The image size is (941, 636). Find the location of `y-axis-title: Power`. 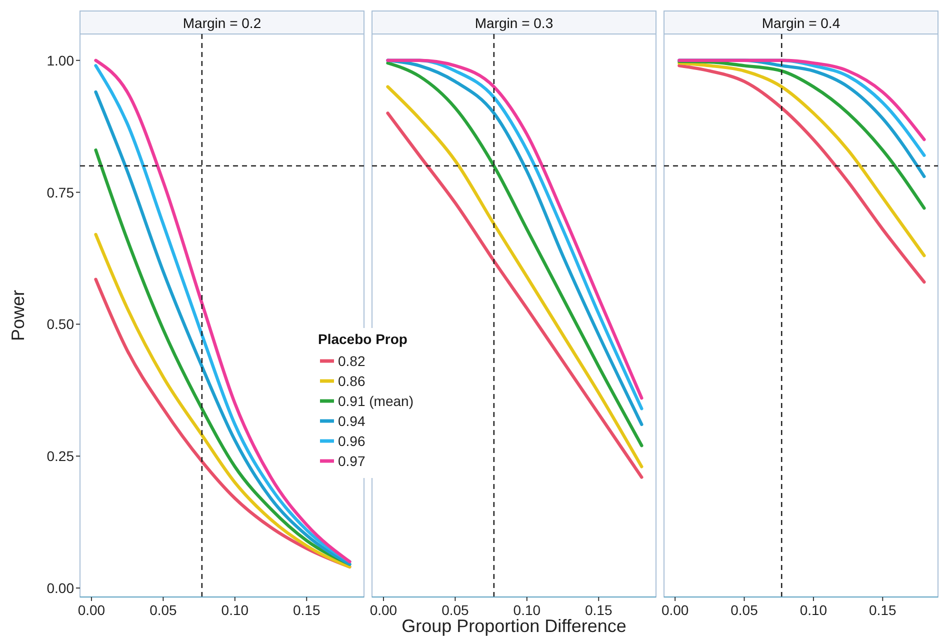

y-axis-title: Power is located at coordinates (18, 316).